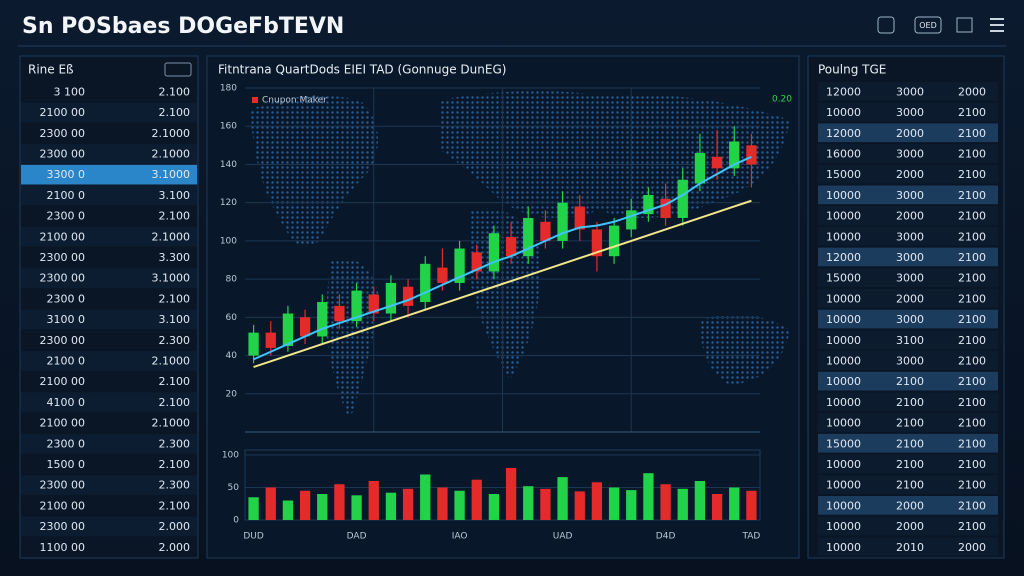 This screenshot has width=1024, height=576. I want to click on y-tick-label: 60, so click(232, 318).